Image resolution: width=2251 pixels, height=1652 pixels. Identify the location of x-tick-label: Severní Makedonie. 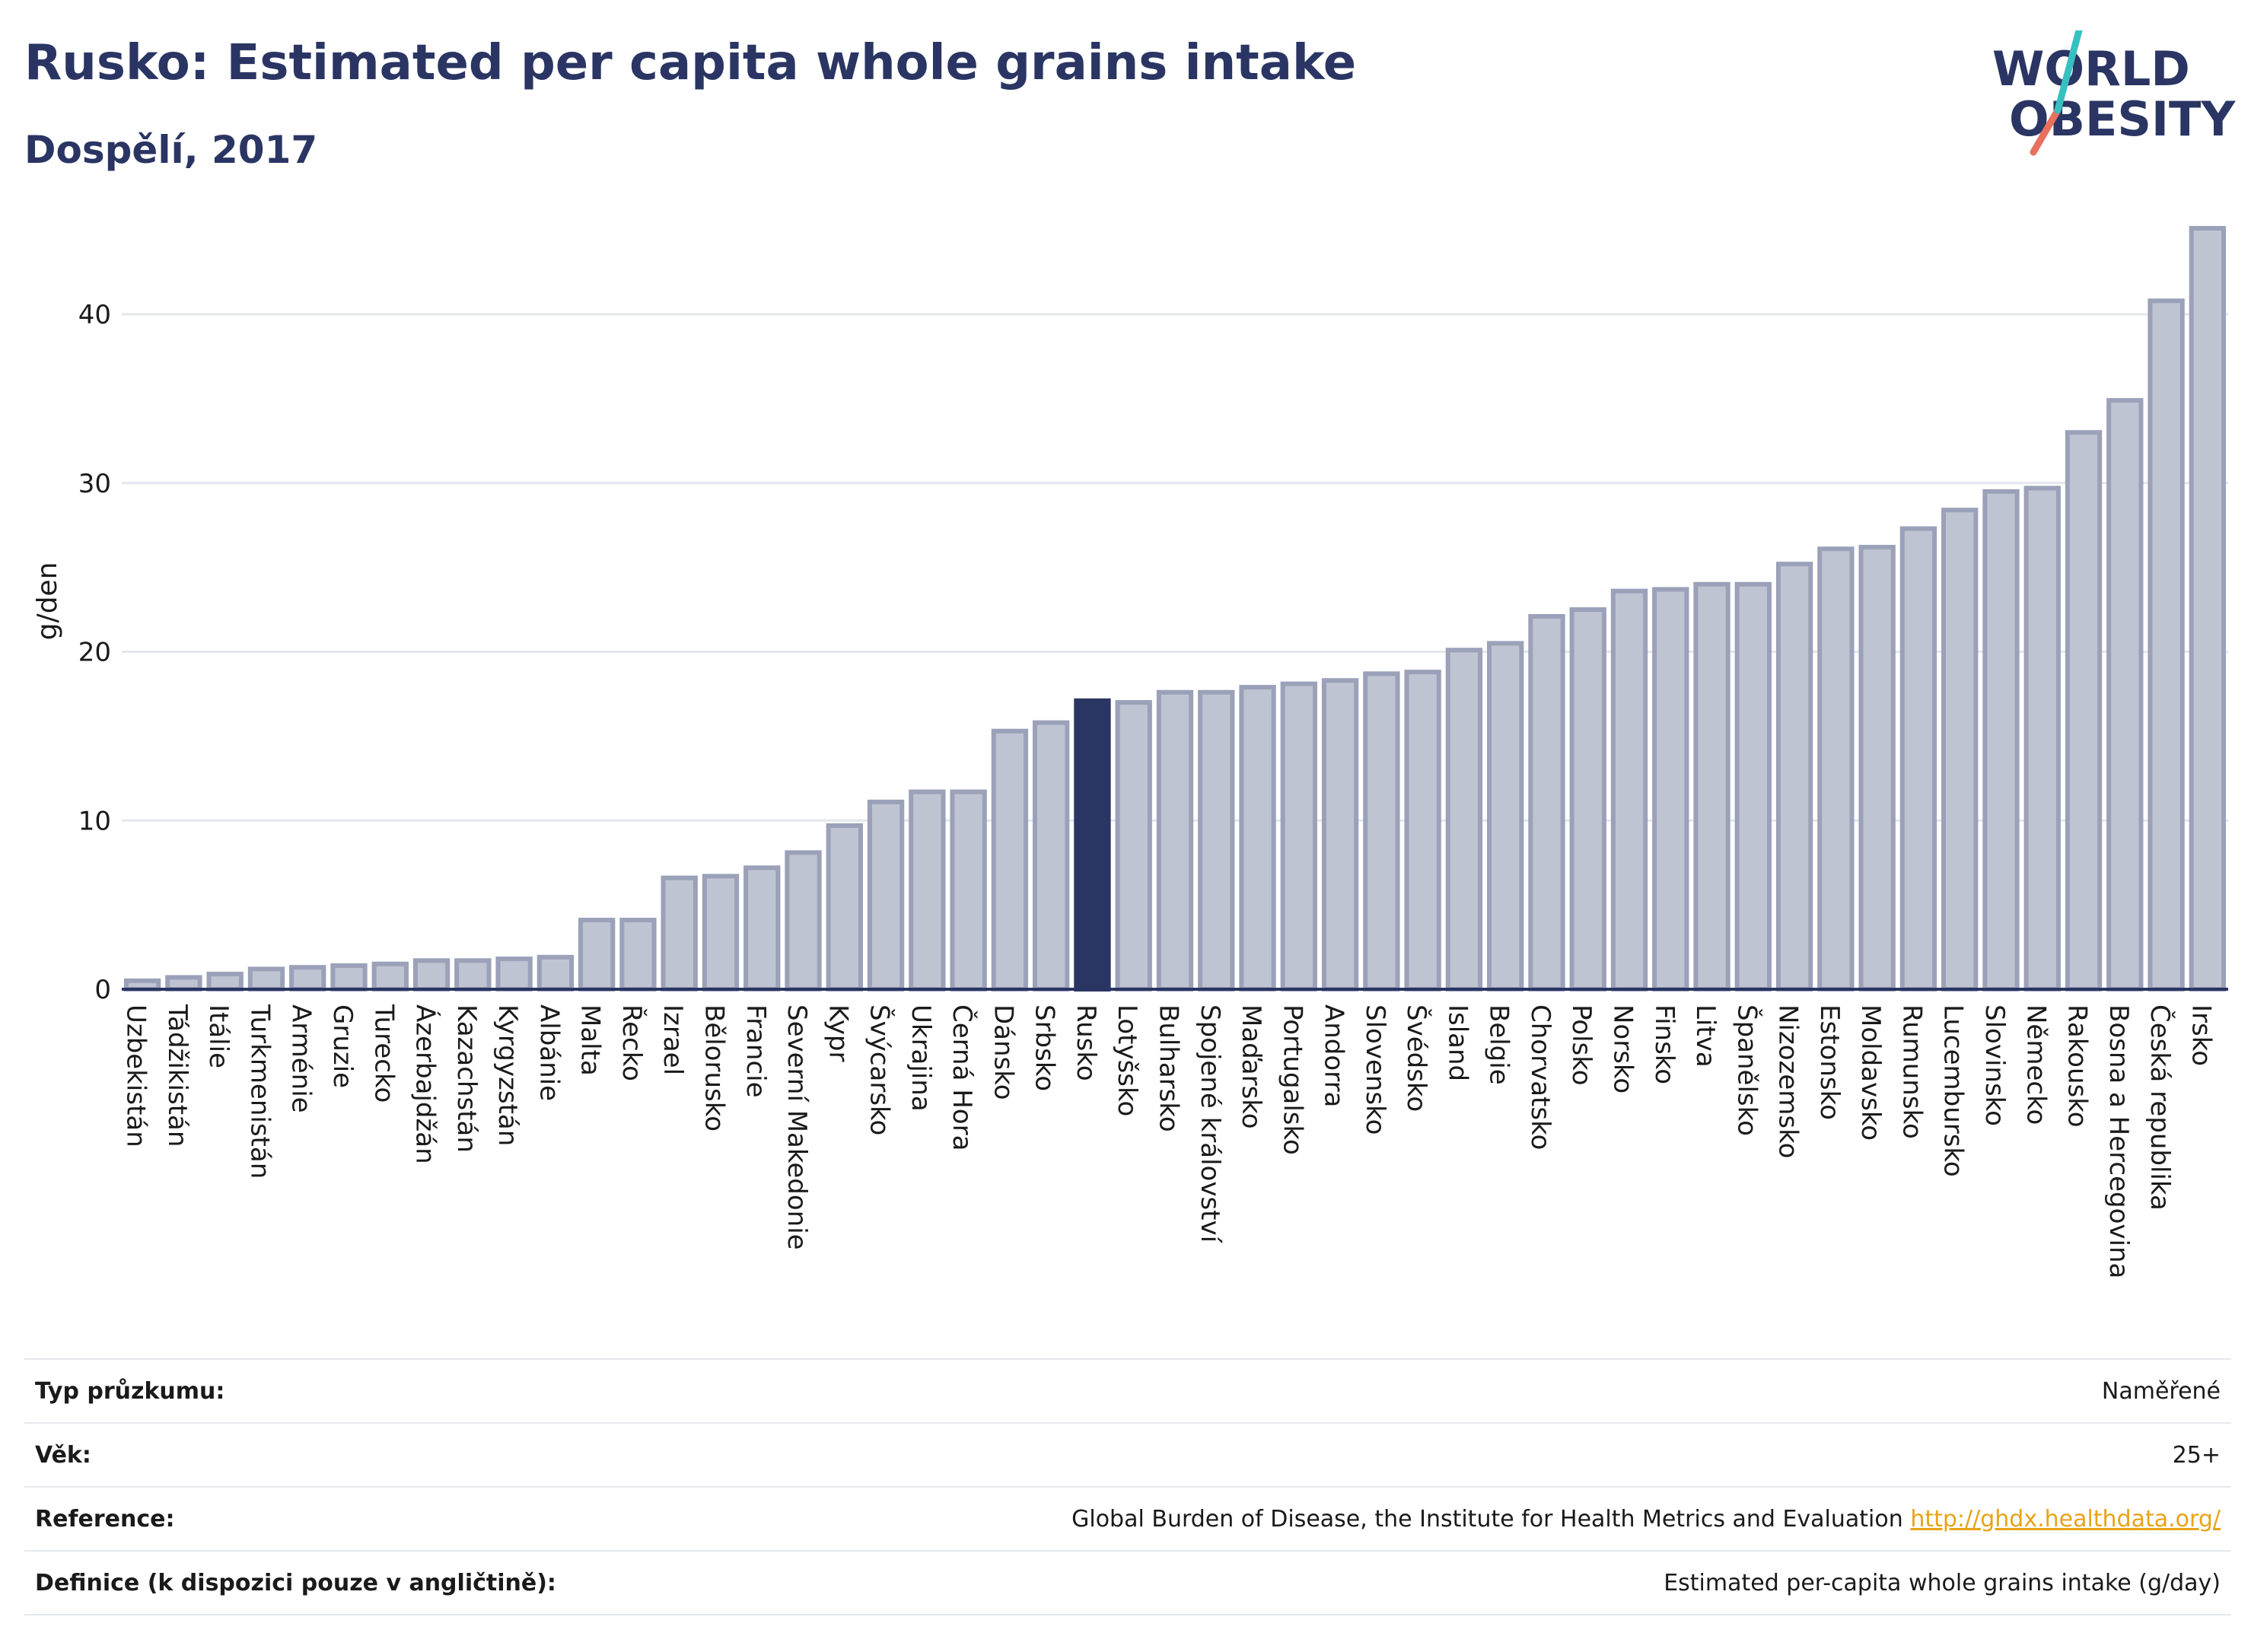
(797, 1127).